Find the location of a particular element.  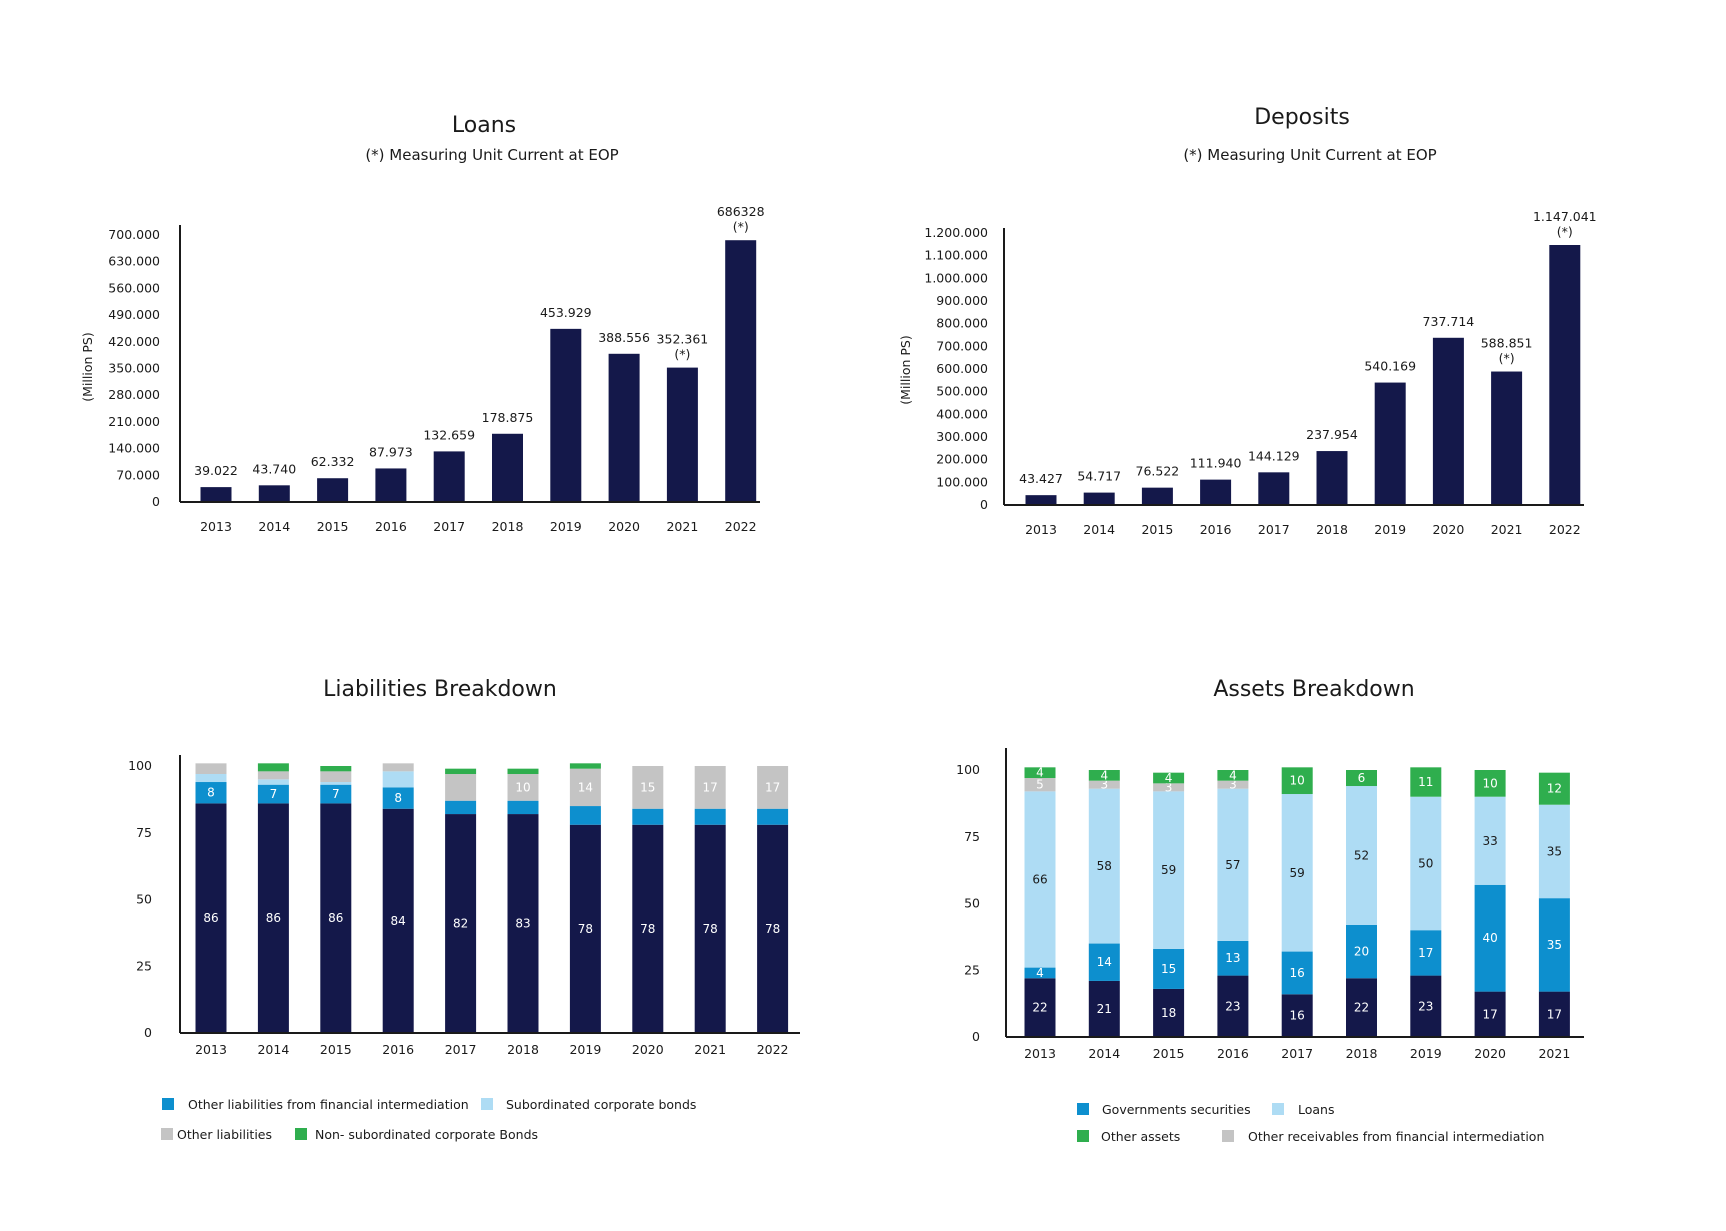

deposits-y-axis-label: (Million PS) is located at coordinates (905, 369).